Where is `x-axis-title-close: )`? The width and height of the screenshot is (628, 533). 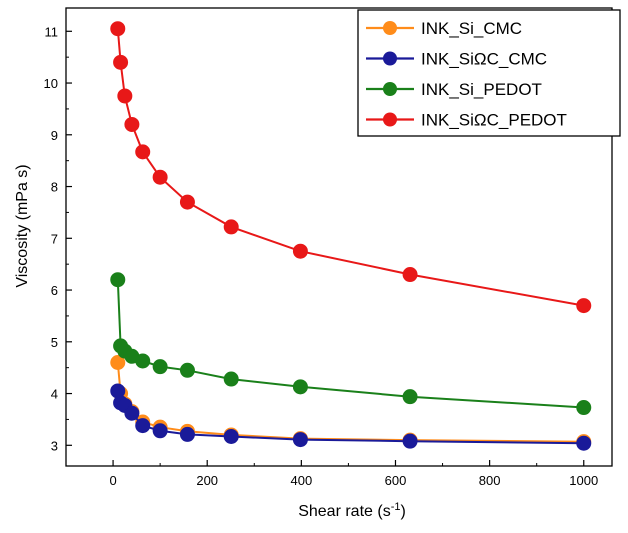
x-axis-title-close: ) is located at coordinates (402, 511).